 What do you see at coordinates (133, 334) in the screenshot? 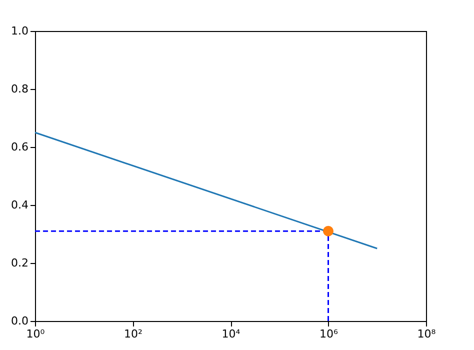
I see `x-tick-label: 10²` at bounding box center [133, 334].